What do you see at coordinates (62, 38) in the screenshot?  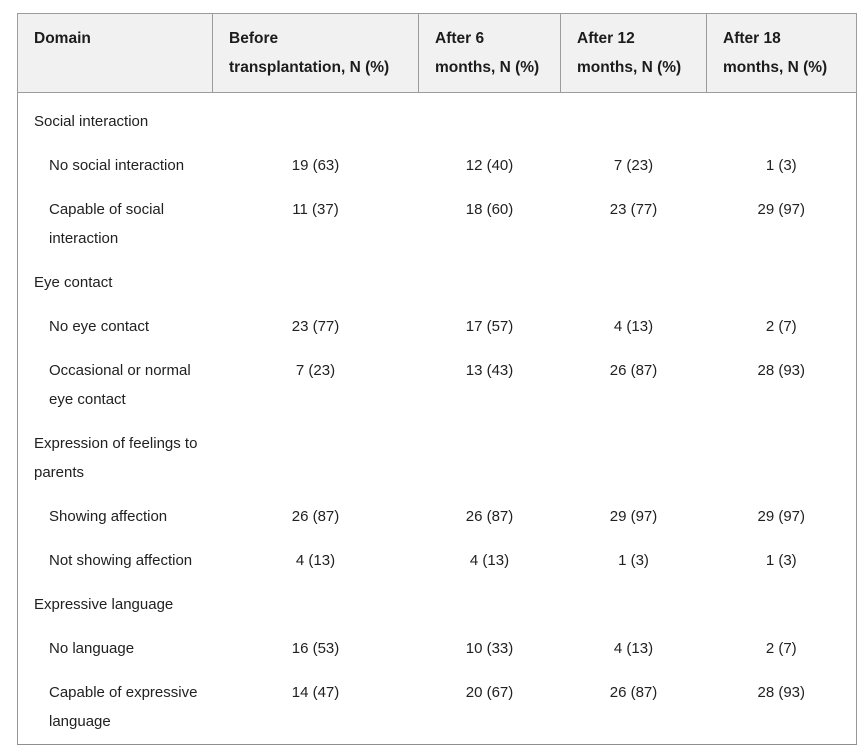 I see `header-label: Domain` at bounding box center [62, 38].